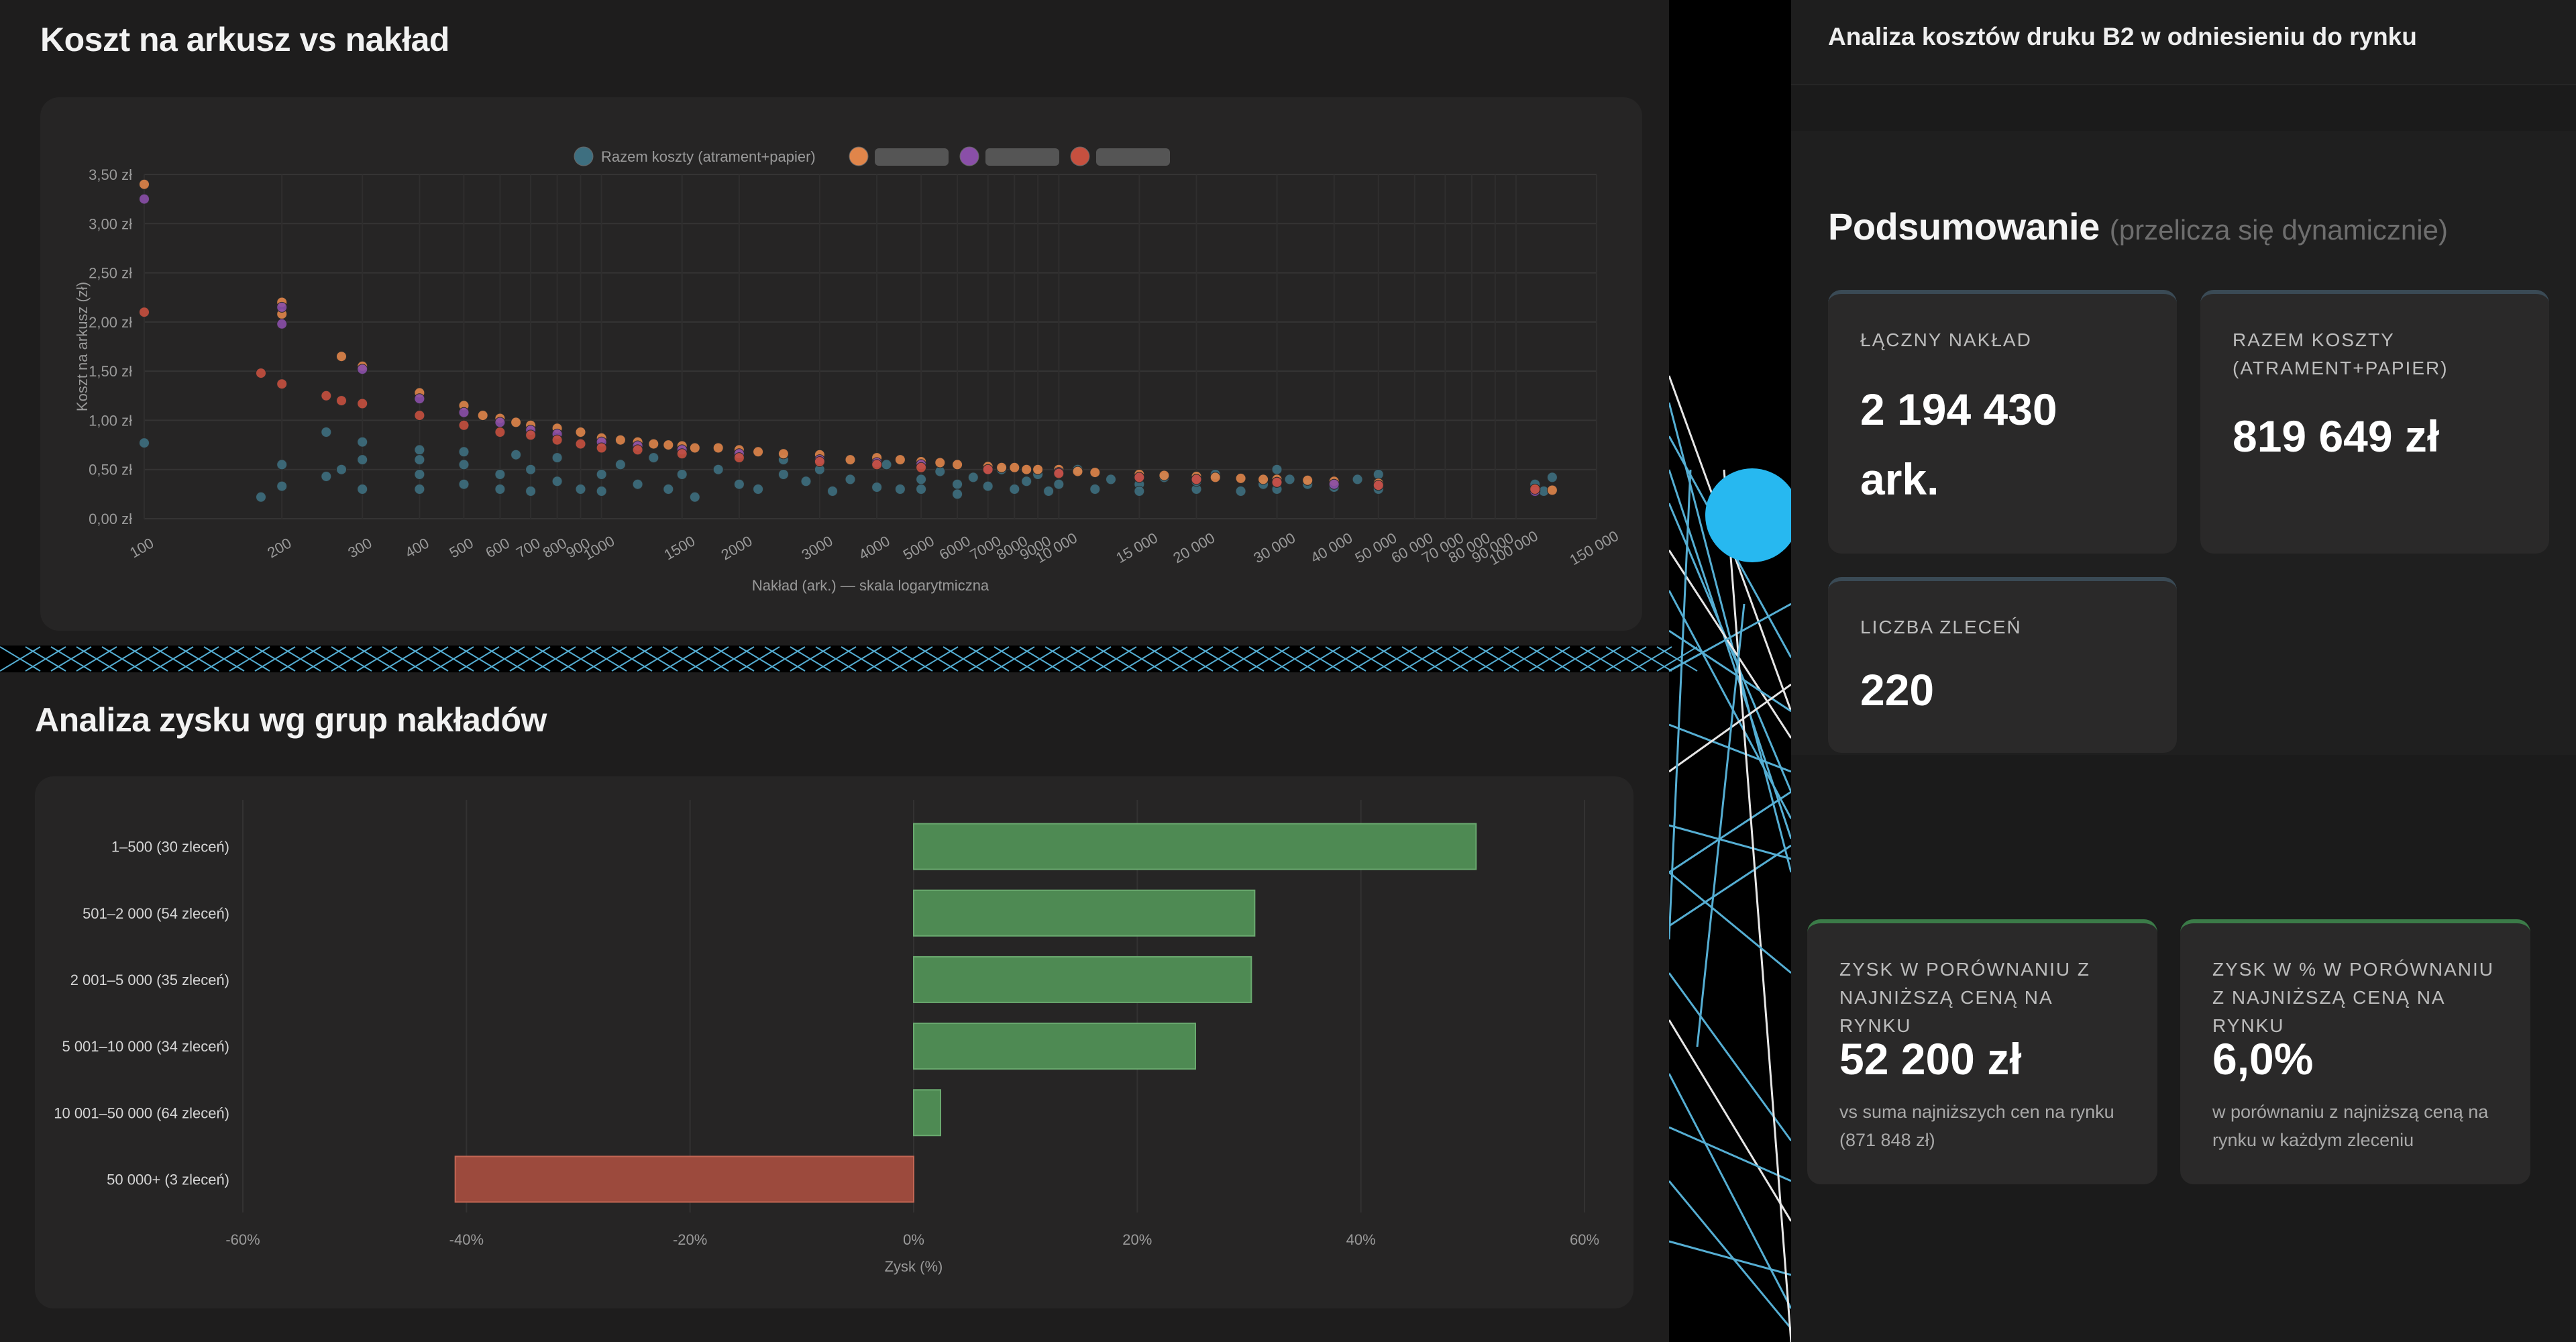 Image resolution: width=2576 pixels, height=1342 pixels. I want to click on category-label: 5 001–10 000 (34 zleceń), so click(145, 1046).